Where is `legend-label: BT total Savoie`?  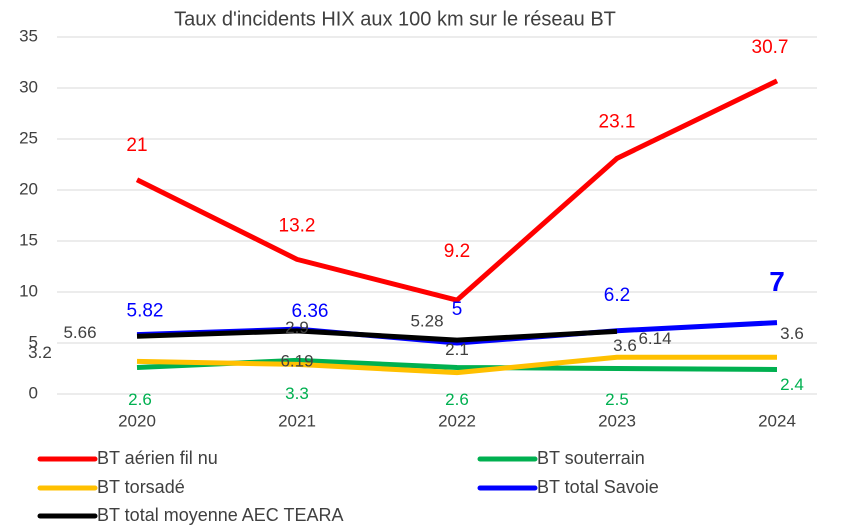 legend-label: BT total Savoie is located at coordinates (598, 487).